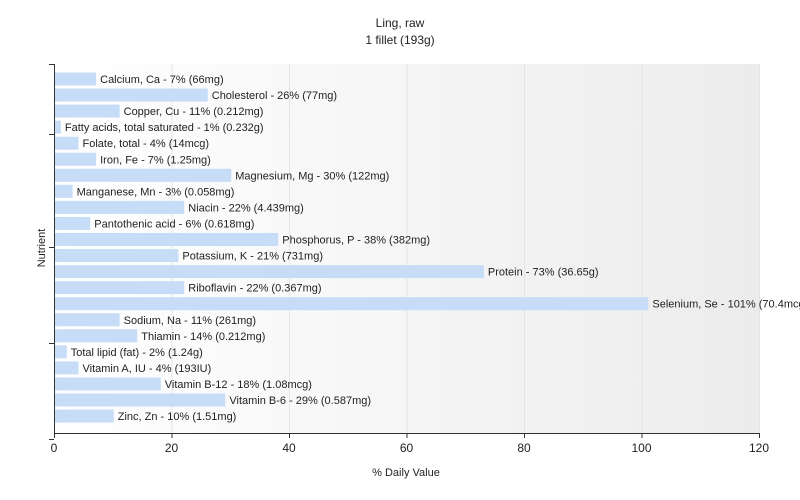  I want to click on bar-data-label: Selenium, Se - 101% (70.4mcg), so click(726, 305).